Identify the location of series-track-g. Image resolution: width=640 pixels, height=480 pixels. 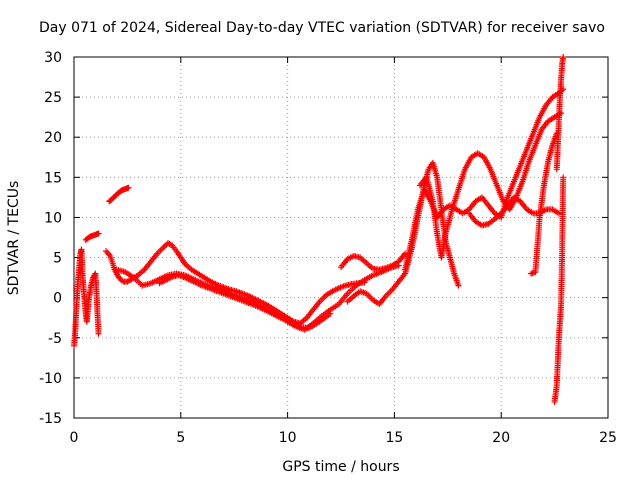
(373, 261).